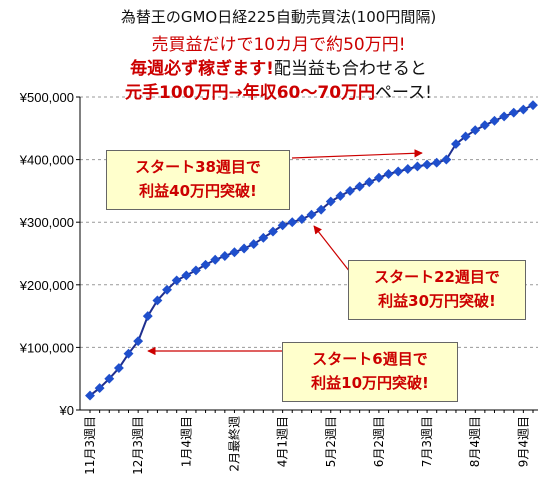 The height and width of the screenshot is (487, 557). What do you see at coordinates (198, 191) in the screenshot?
I see `callout-38-line2: 利益40万円突破!` at bounding box center [198, 191].